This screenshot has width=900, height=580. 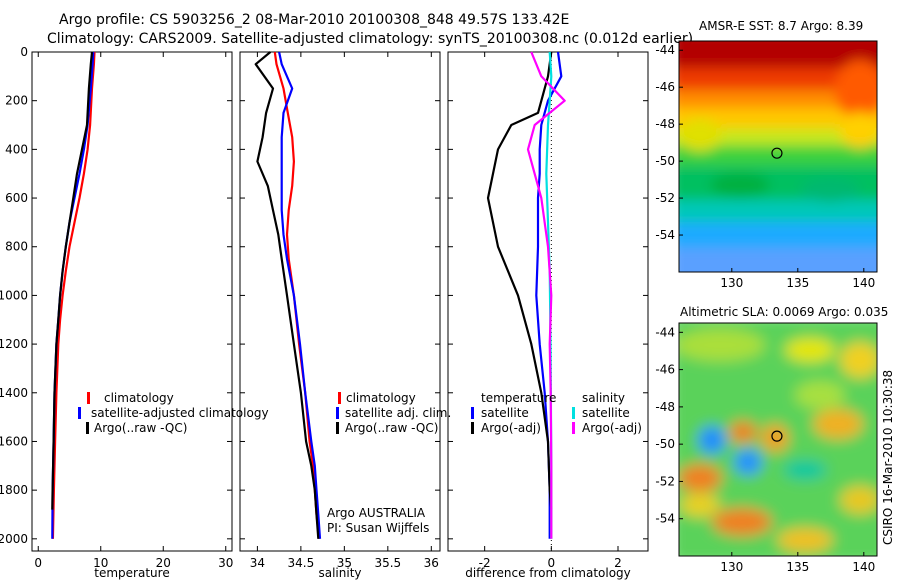 What do you see at coordinates (505, 413) in the screenshot?
I see `legend-label-temperature-satellite: satellite` at bounding box center [505, 413].